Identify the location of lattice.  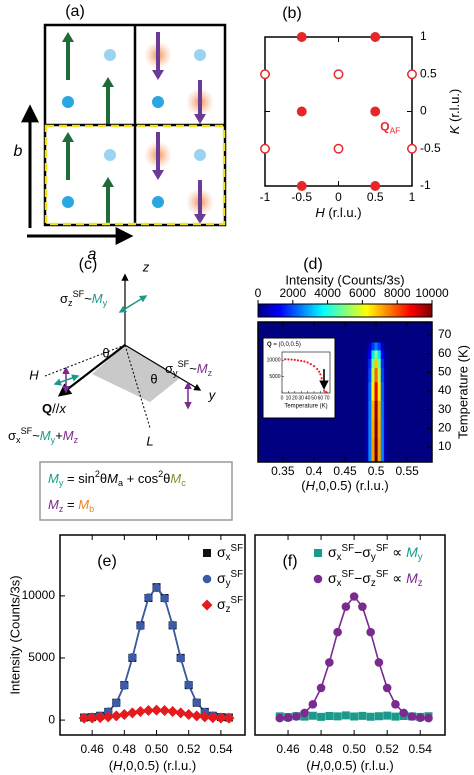
(135, 125).